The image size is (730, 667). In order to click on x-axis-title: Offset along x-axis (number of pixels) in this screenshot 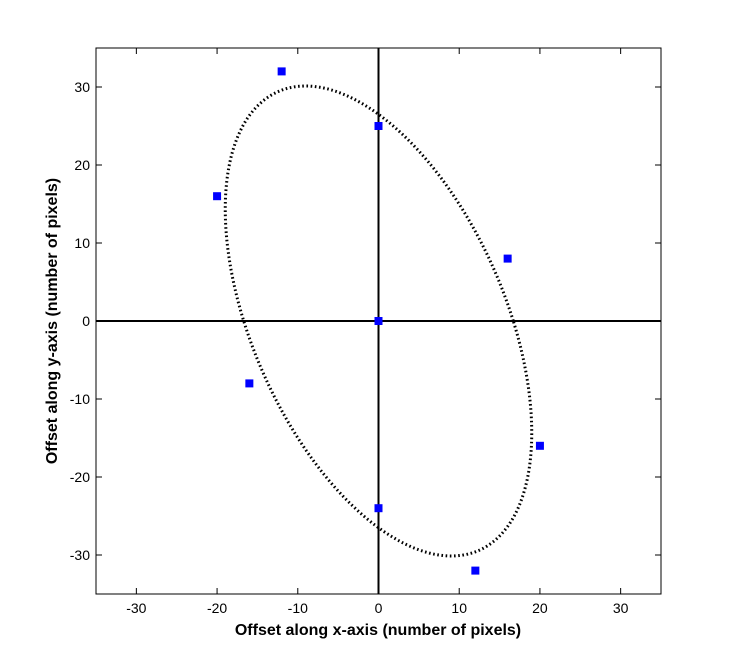, I will do `click(378, 630)`.